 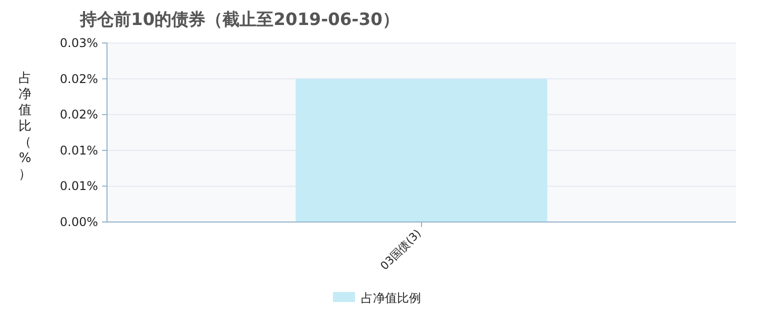 I want to click on x-tick-label: 03国债(3), so click(x=401, y=249).